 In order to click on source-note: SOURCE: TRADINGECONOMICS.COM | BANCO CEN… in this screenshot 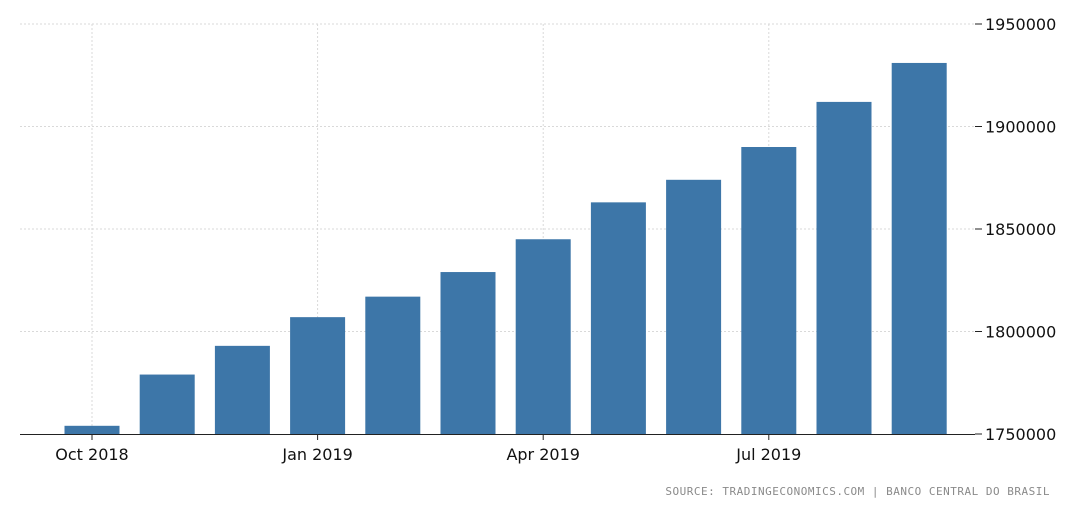, I will do `click(857, 491)`.